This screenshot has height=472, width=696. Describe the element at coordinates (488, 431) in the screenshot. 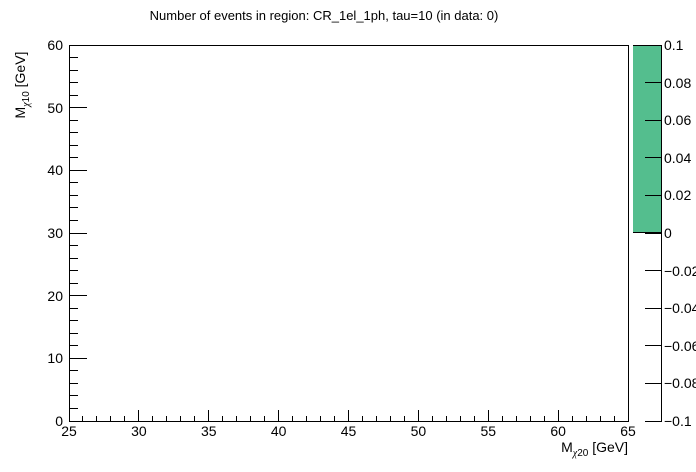

I see `x-axis-tick-label: 55` at that location.